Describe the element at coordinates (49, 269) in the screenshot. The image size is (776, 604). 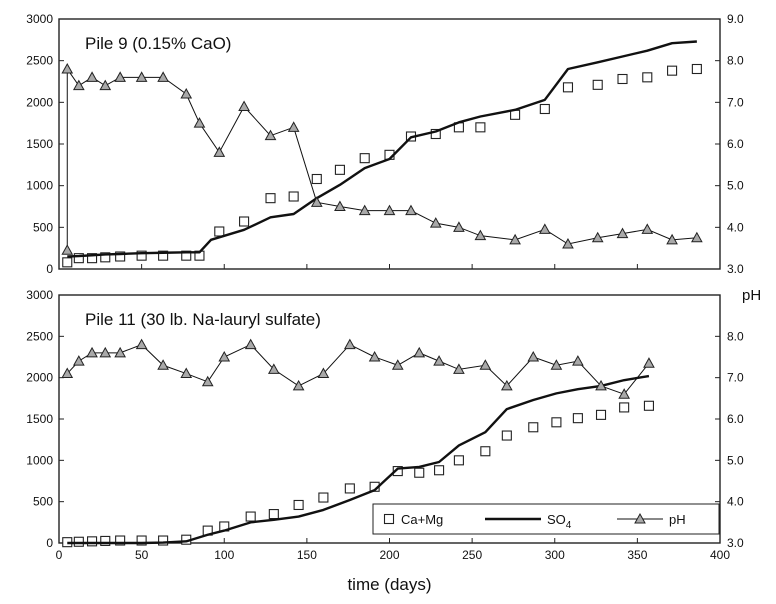
I see `y-tick-label: 0` at that location.